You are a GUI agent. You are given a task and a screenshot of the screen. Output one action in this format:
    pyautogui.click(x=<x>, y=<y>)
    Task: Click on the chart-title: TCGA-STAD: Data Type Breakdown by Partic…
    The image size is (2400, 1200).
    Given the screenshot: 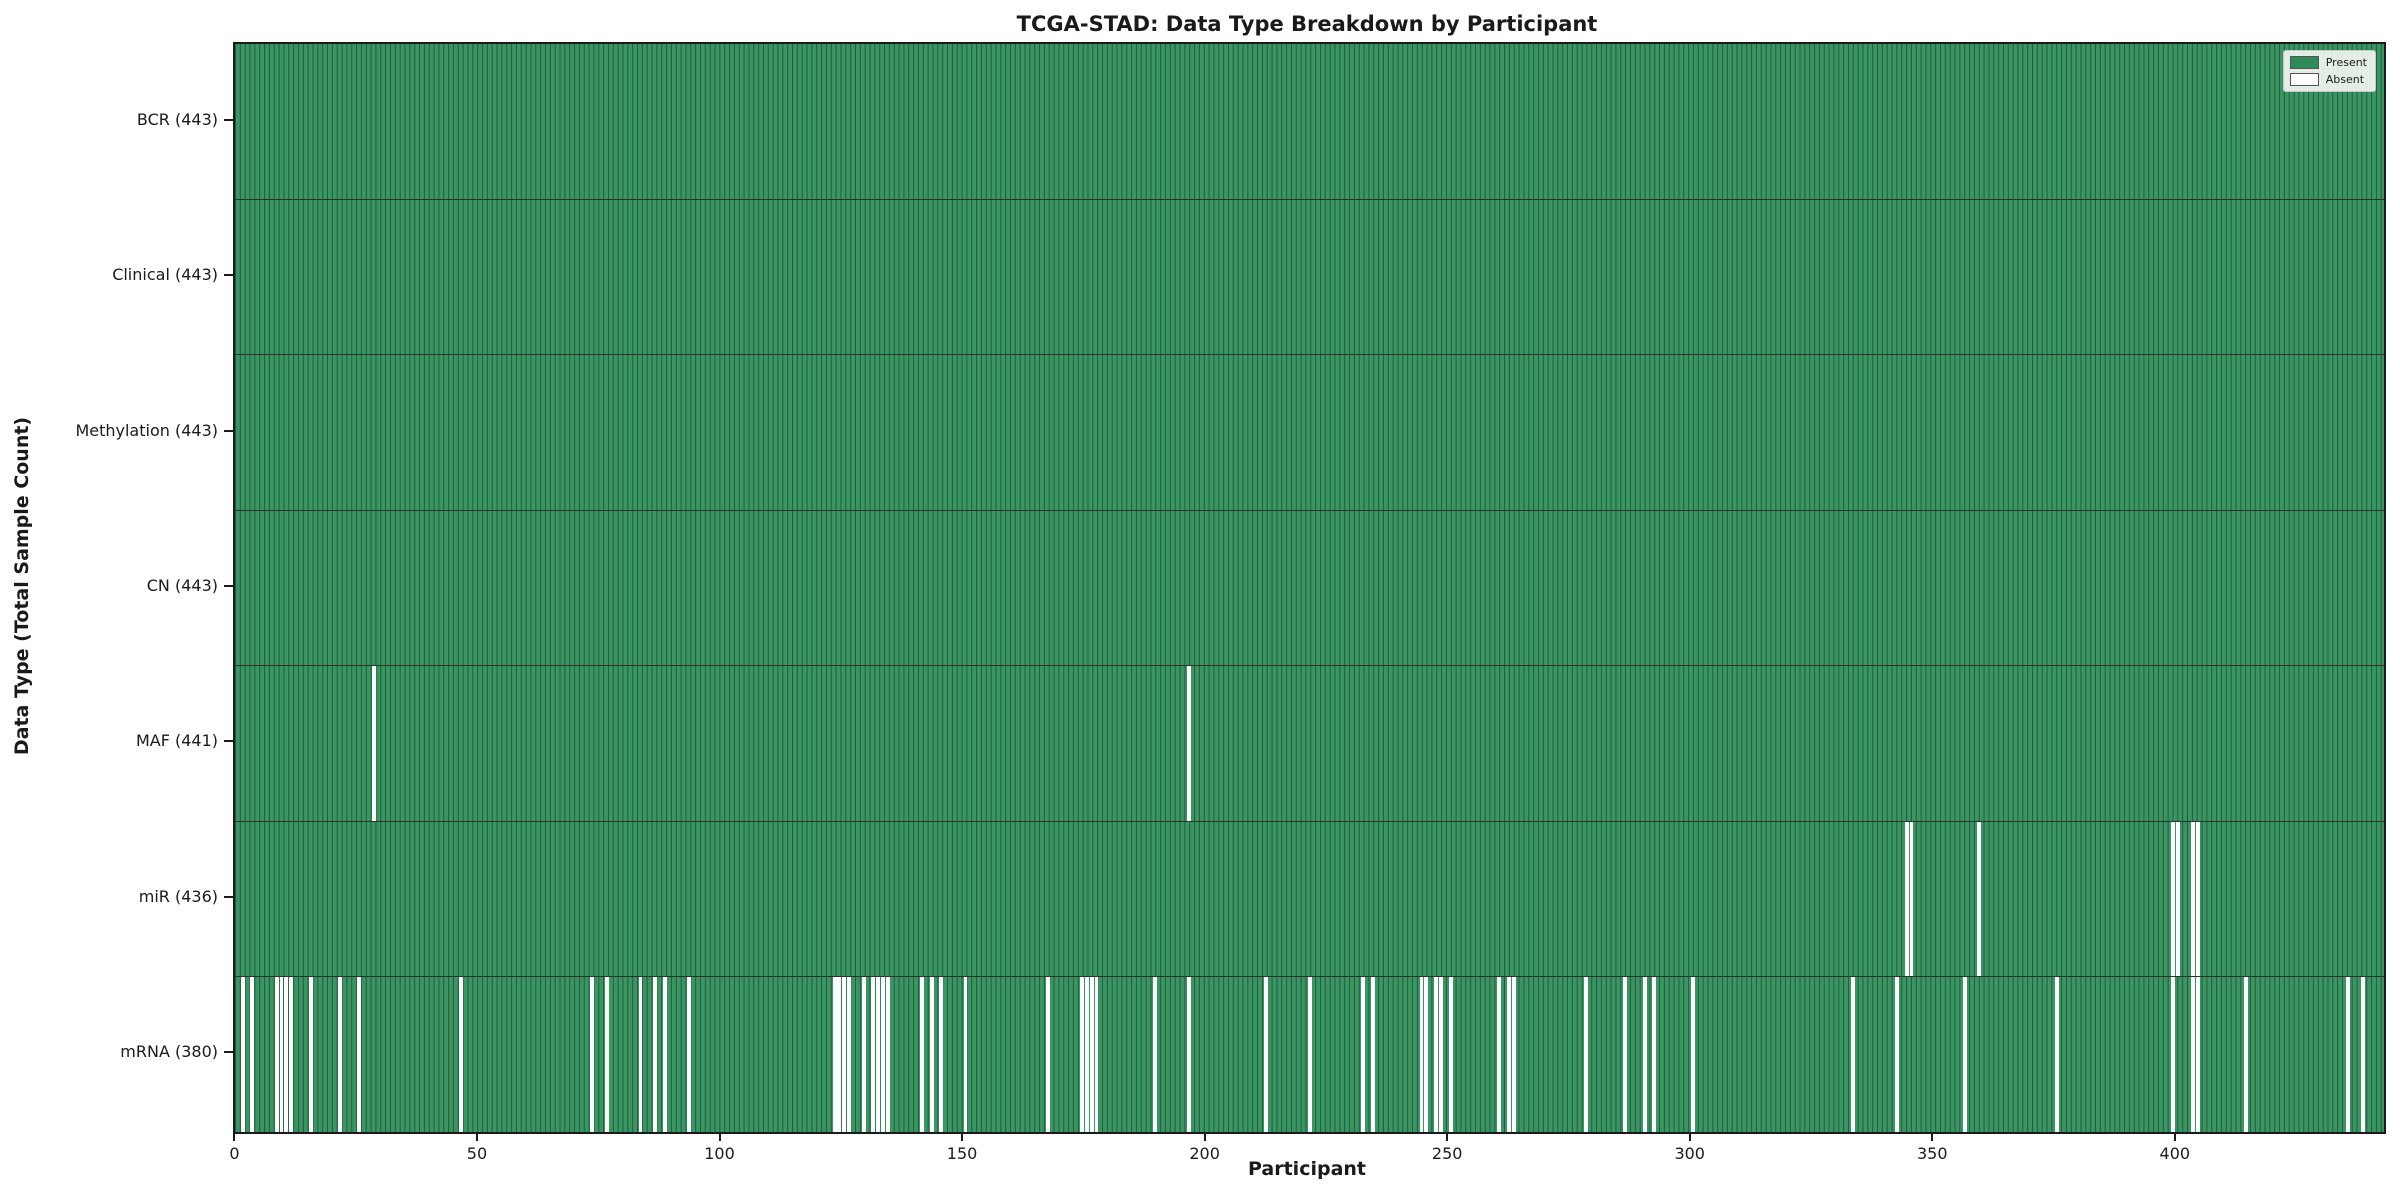 What is the action you would take?
    pyautogui.click(x=1307, y=24)
    